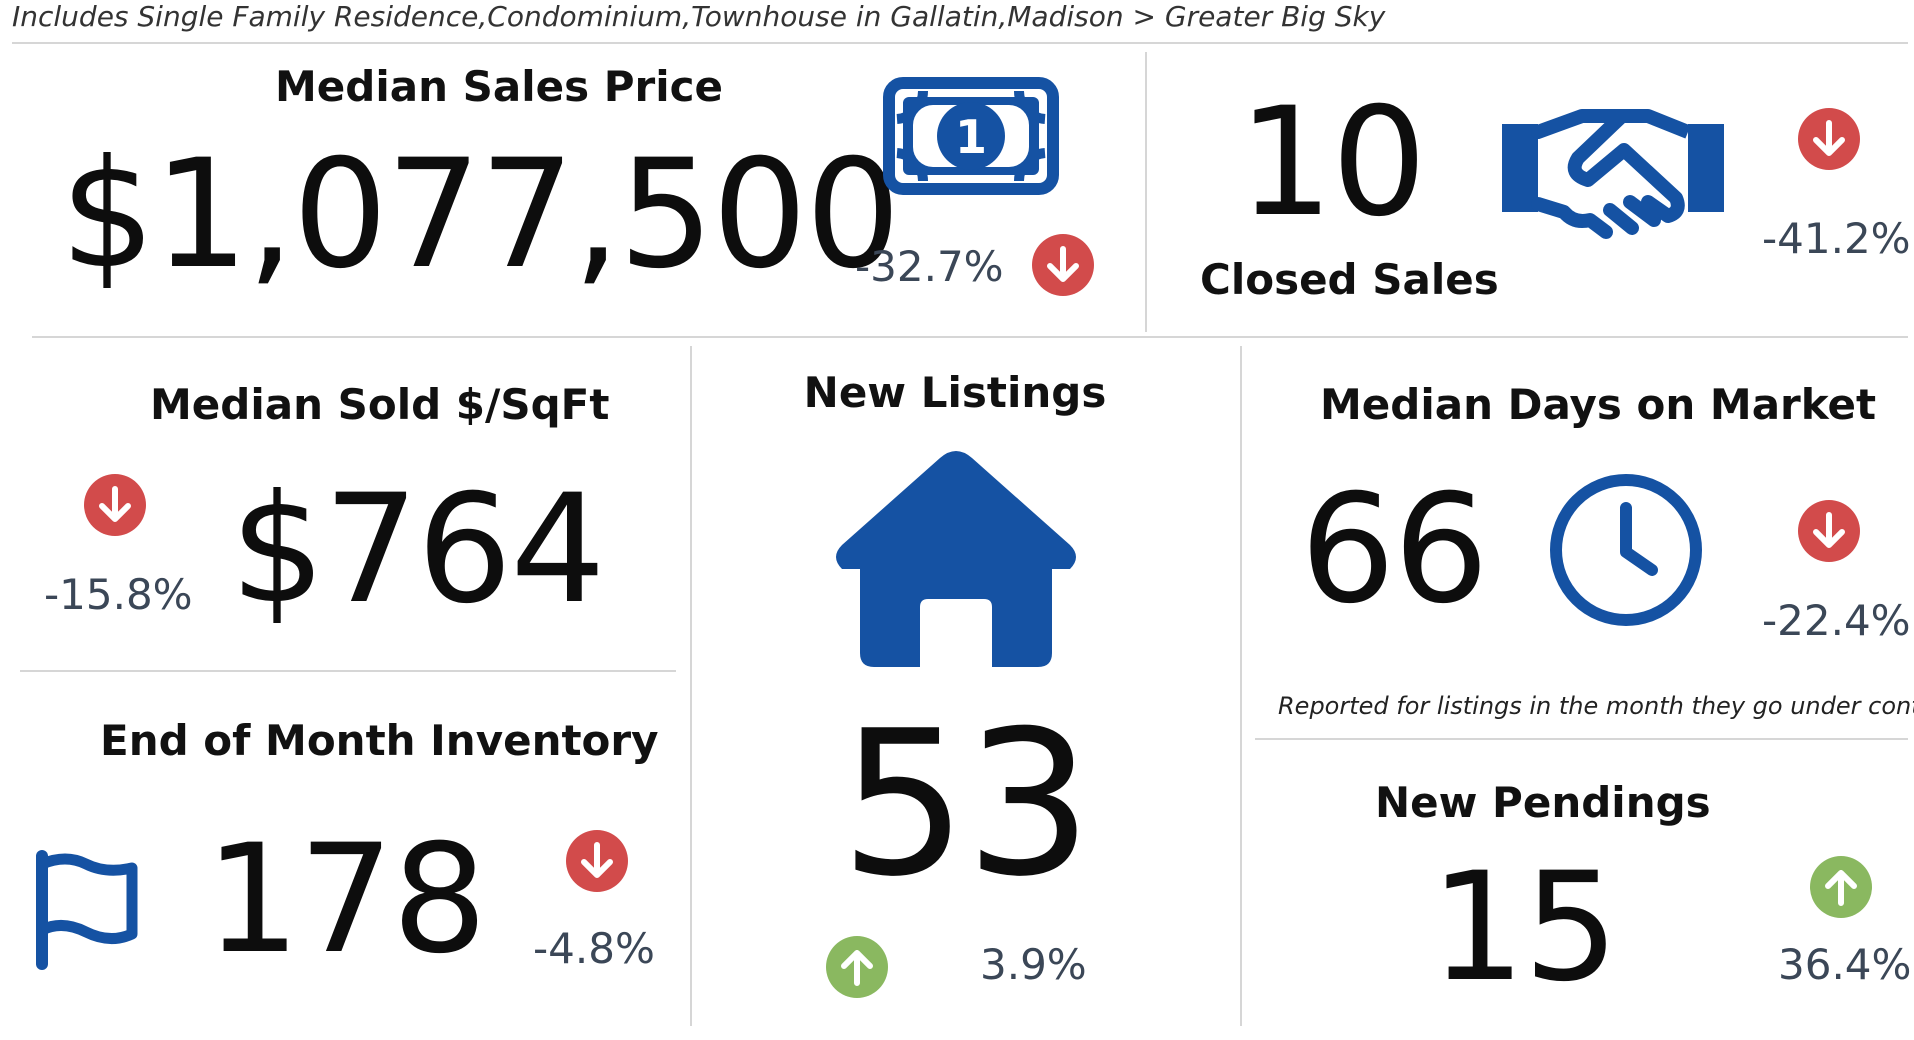 This screenshot has width=1914, height=1040. I want to click on flag-icon, so click(85, 910).